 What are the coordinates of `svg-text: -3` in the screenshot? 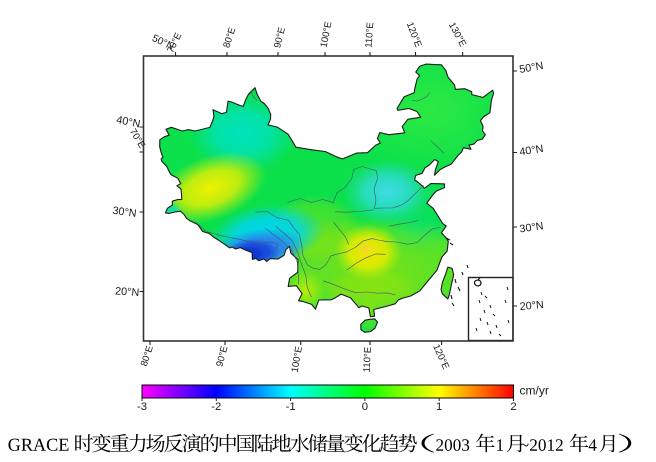 It's located at (142, 407).